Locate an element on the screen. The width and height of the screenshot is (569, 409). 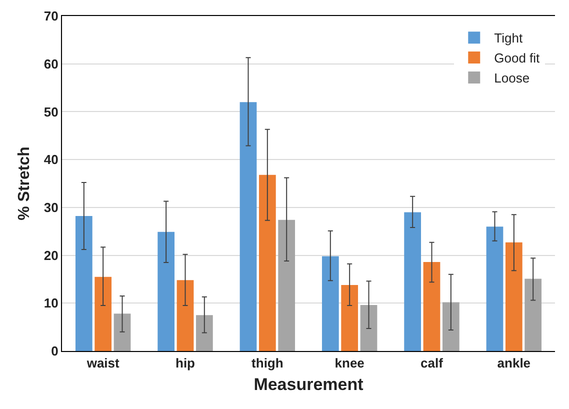
x-tick-label: hip is located at coordinates (186, 363).